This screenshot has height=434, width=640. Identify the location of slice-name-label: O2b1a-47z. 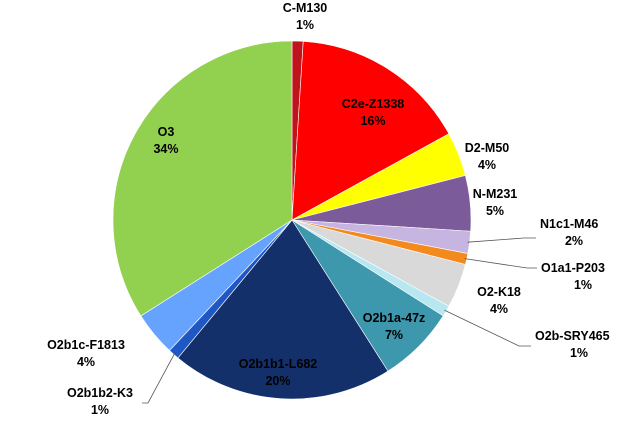
(394, 318).